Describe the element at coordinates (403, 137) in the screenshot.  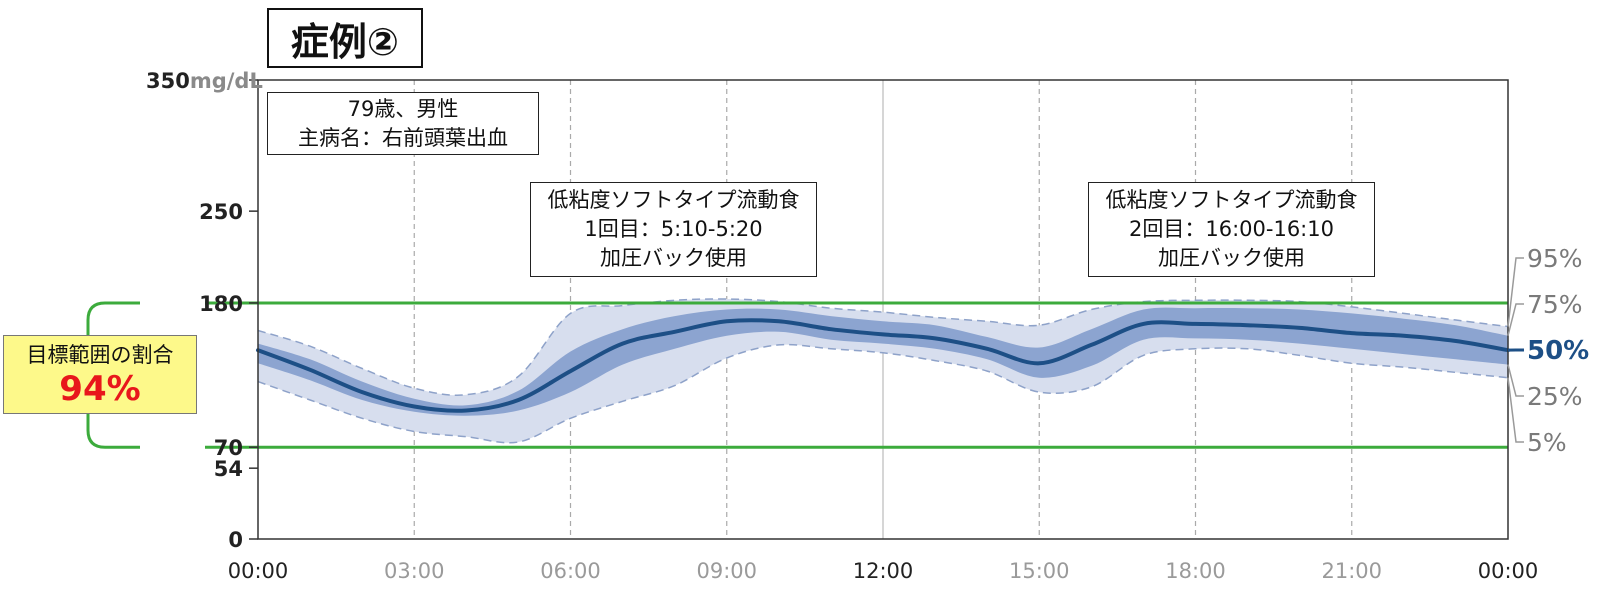
I see `patient-diagnosis: 主病名：右前頭葉出血` at that location.